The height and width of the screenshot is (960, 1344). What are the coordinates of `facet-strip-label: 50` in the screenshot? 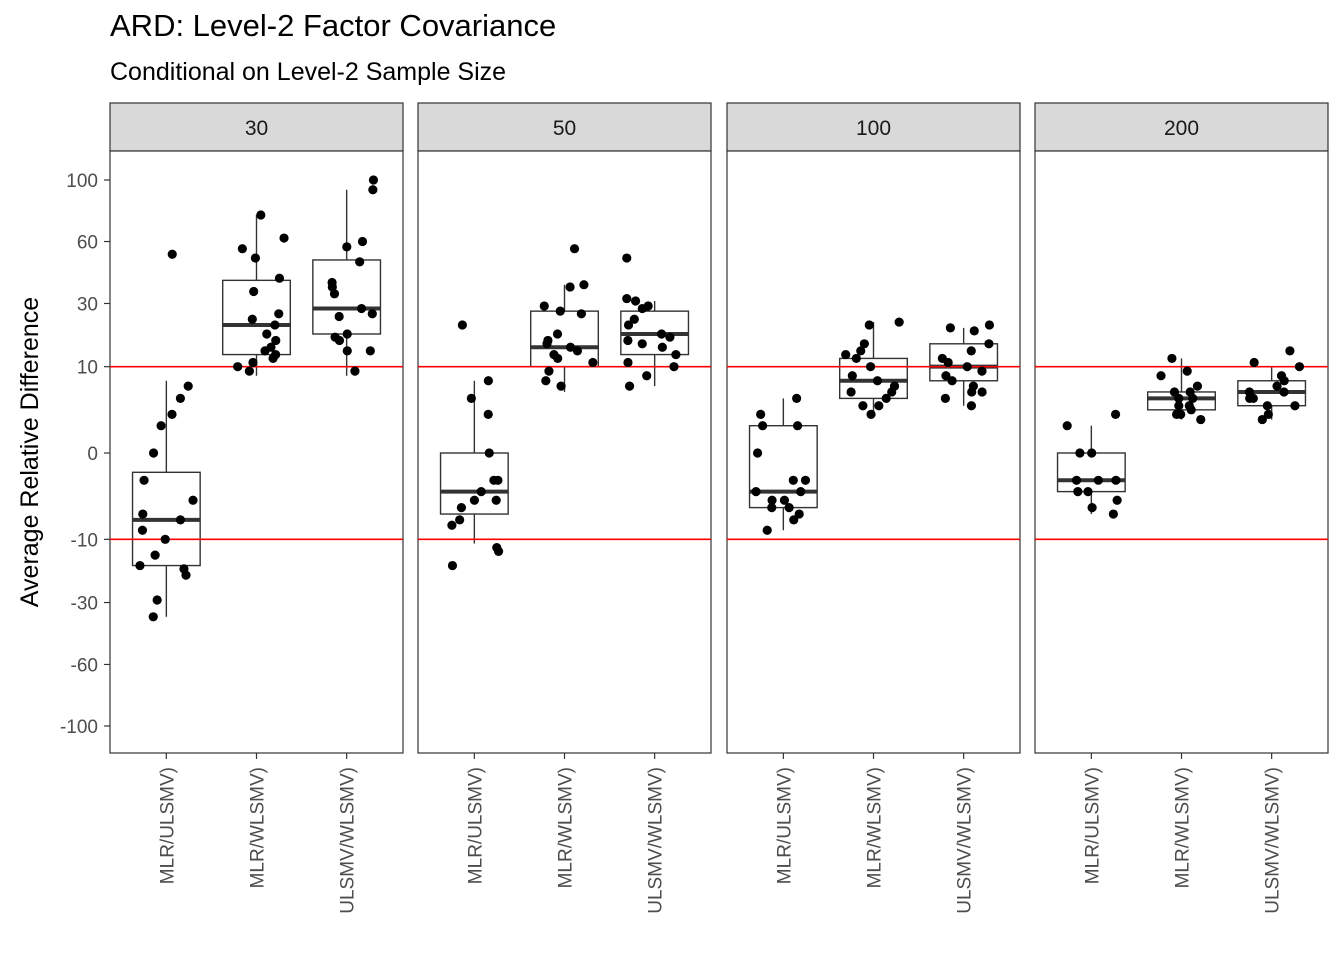 It's located at (564, 128).